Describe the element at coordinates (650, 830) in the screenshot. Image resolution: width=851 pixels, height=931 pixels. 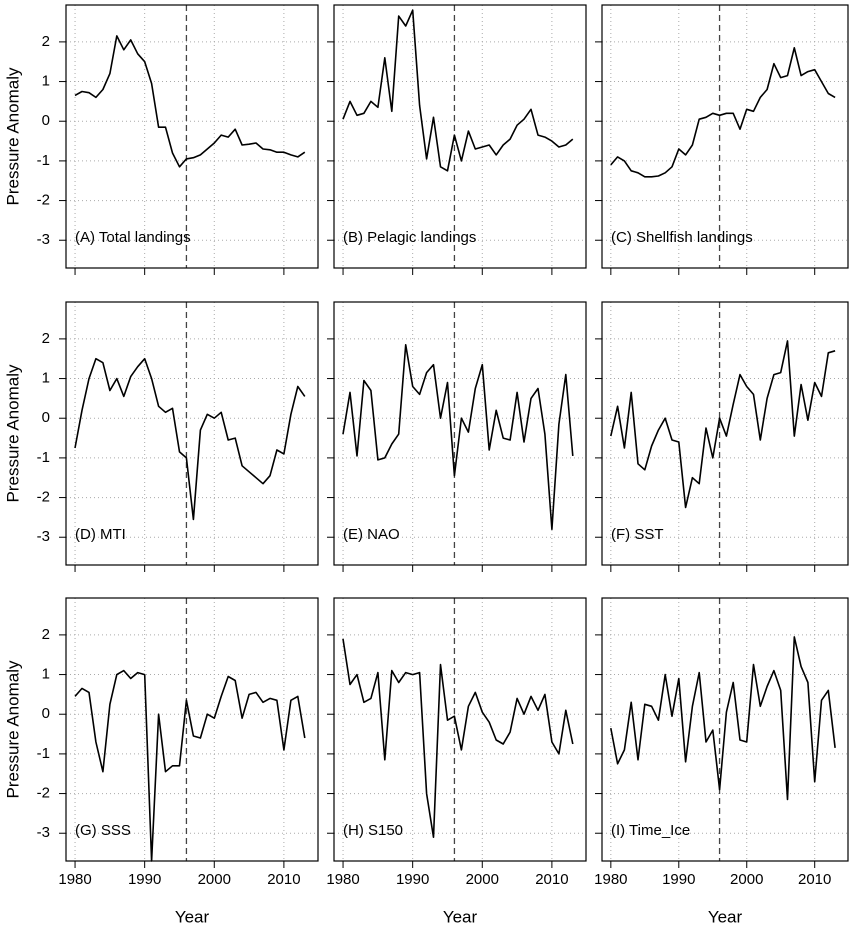
I see `panel-title: (I) Time_Ice` at that location.